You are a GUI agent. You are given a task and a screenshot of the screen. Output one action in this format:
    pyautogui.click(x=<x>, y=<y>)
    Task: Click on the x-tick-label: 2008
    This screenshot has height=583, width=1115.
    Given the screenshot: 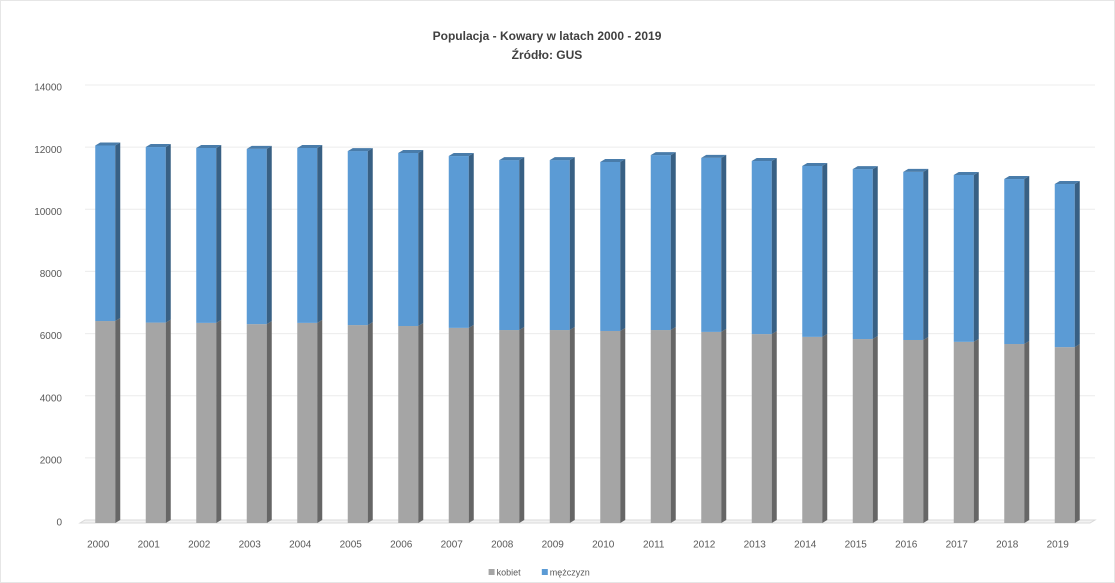 What is the action you would take?
    pyautogui.click(x=502, y=545)
    